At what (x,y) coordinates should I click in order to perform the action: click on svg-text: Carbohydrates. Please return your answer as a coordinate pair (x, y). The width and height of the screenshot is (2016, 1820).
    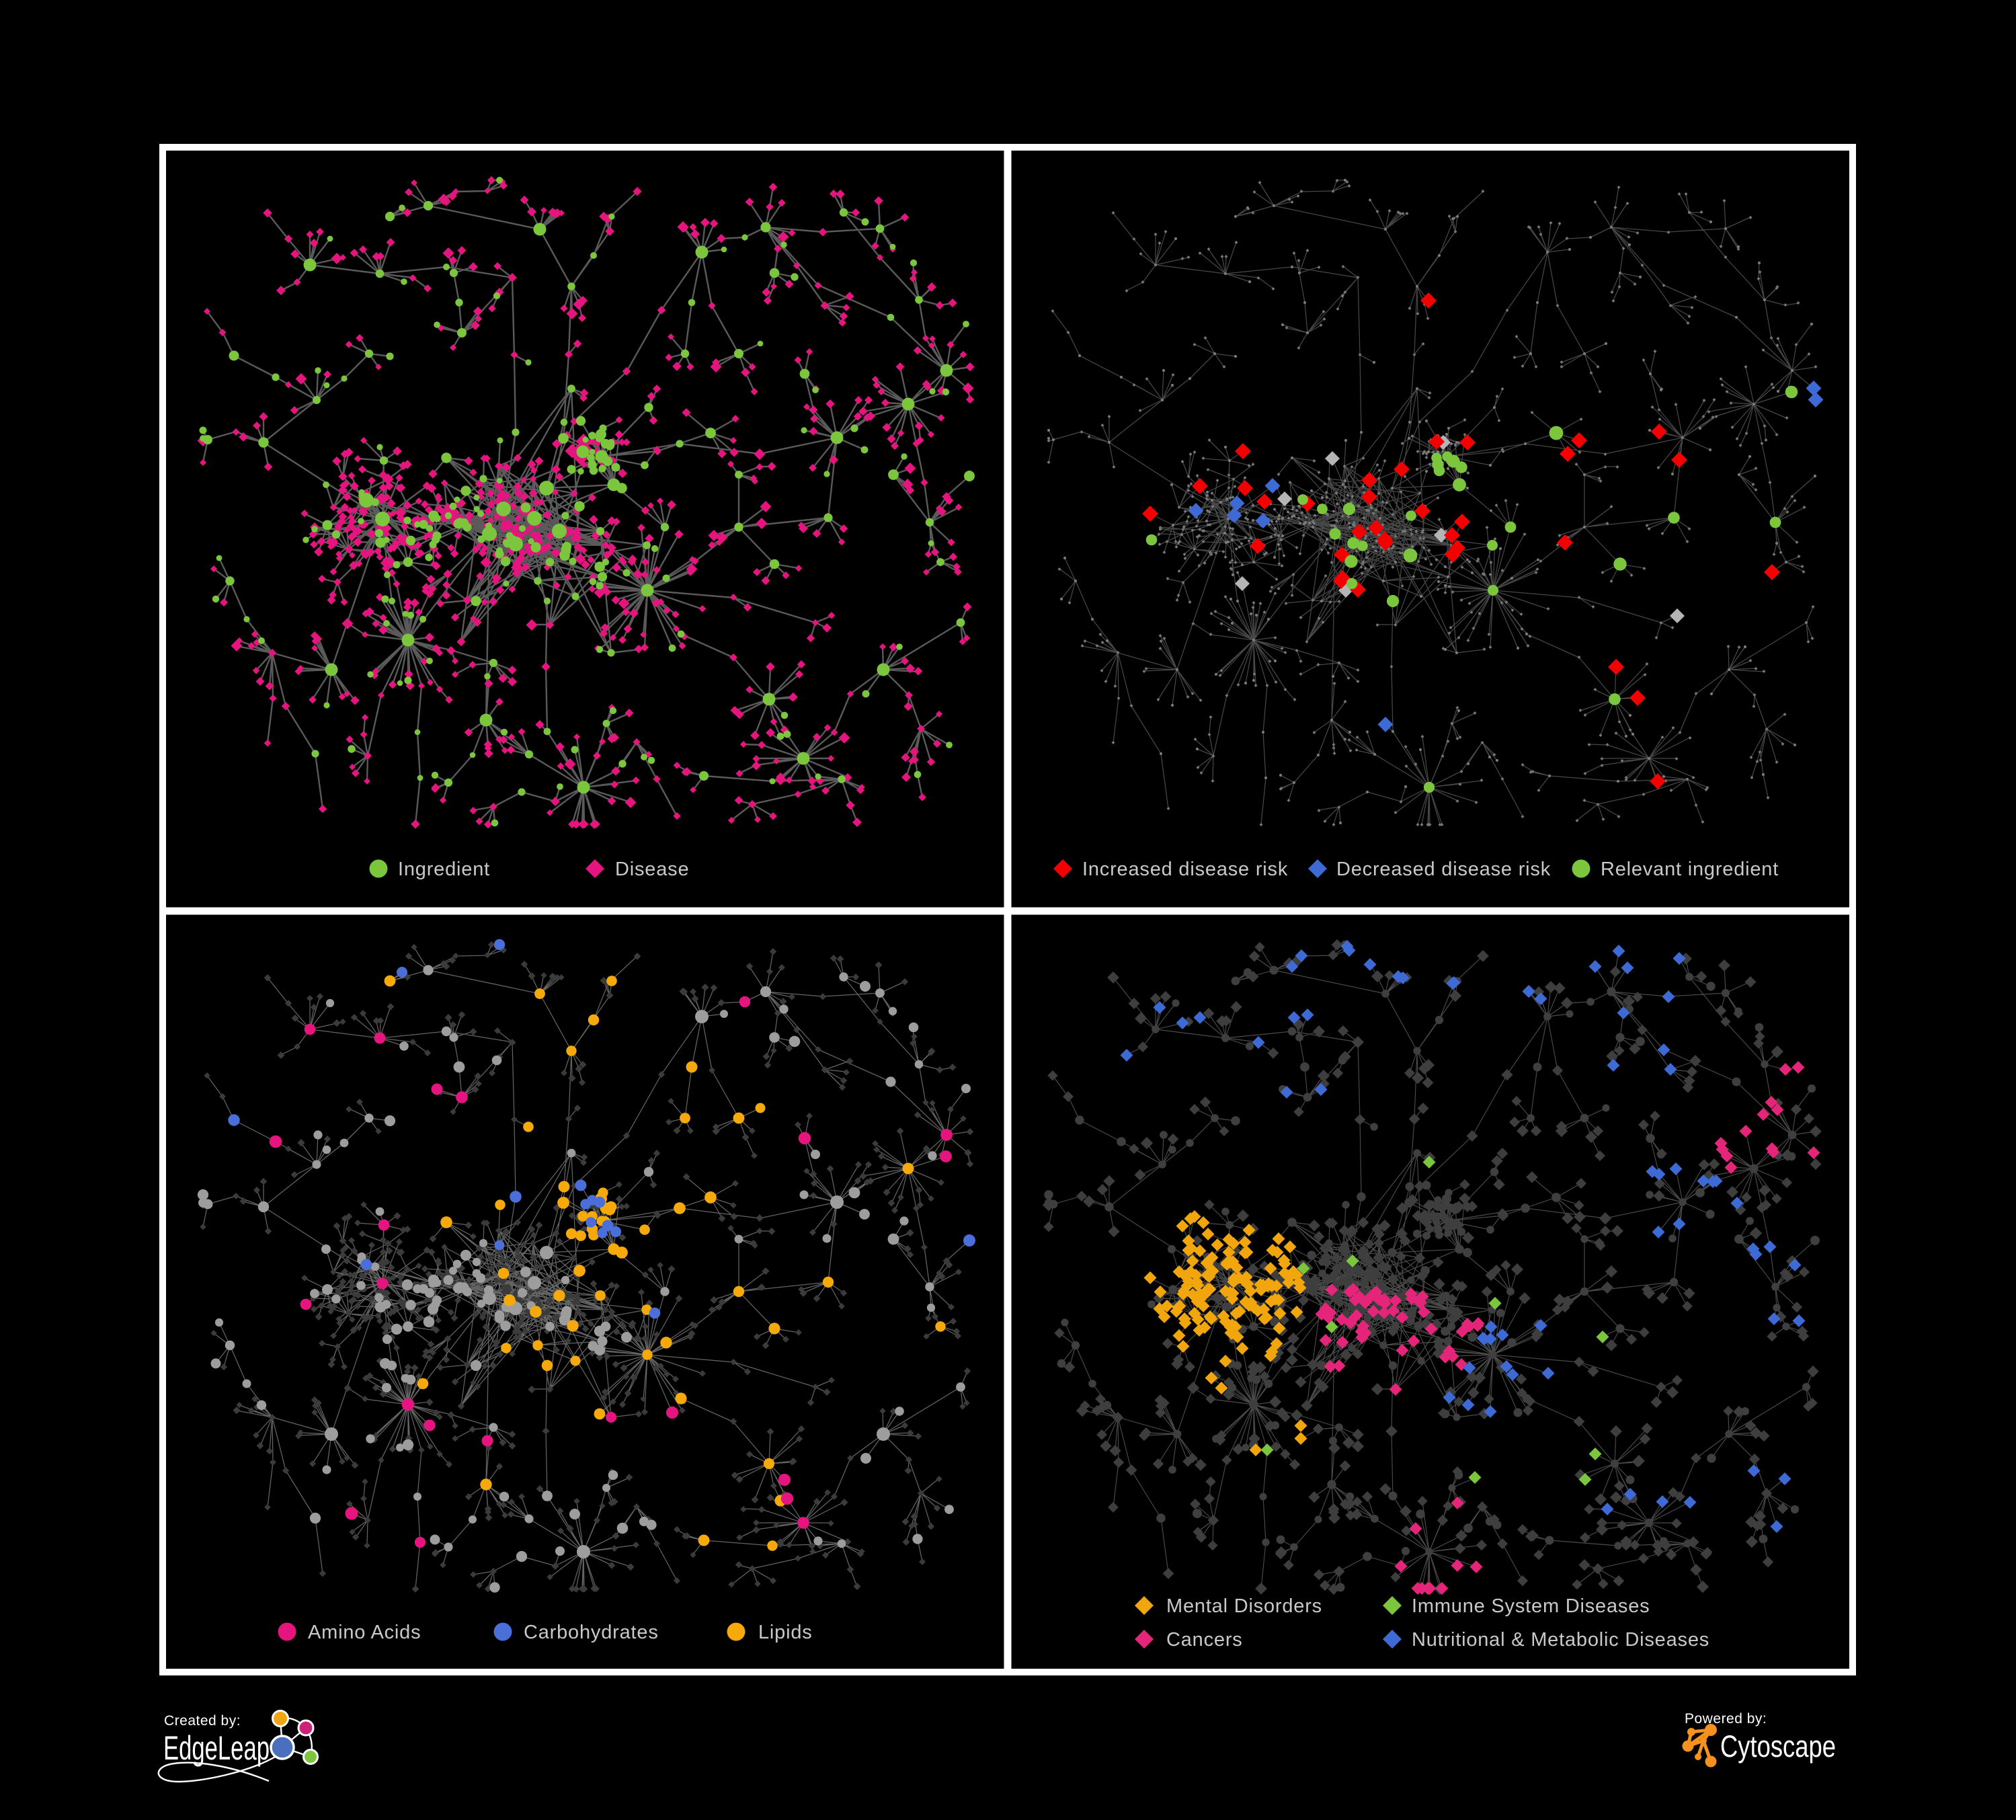
    Looking at the image, I should click on (591, 1632).